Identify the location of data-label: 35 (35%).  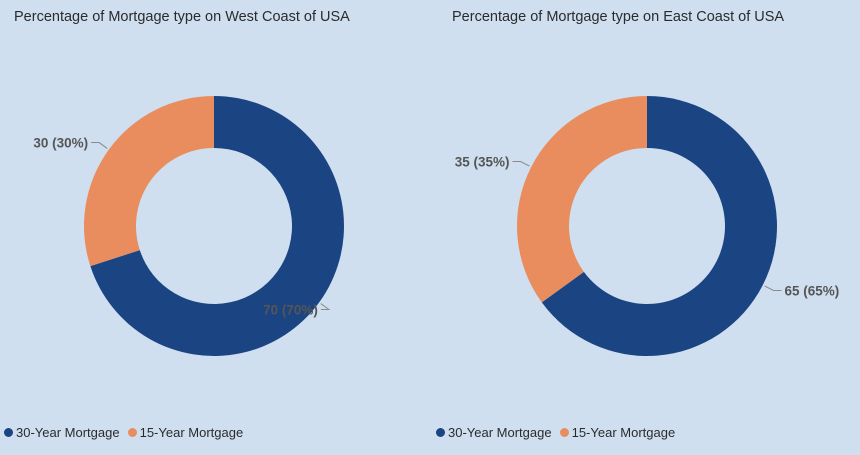
(482, 162).